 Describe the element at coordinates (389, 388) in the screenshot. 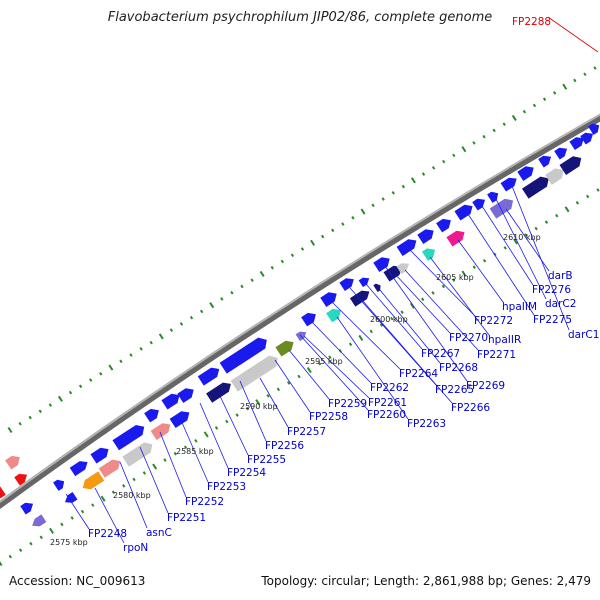

I see `gene-label: FP2262` at that location.